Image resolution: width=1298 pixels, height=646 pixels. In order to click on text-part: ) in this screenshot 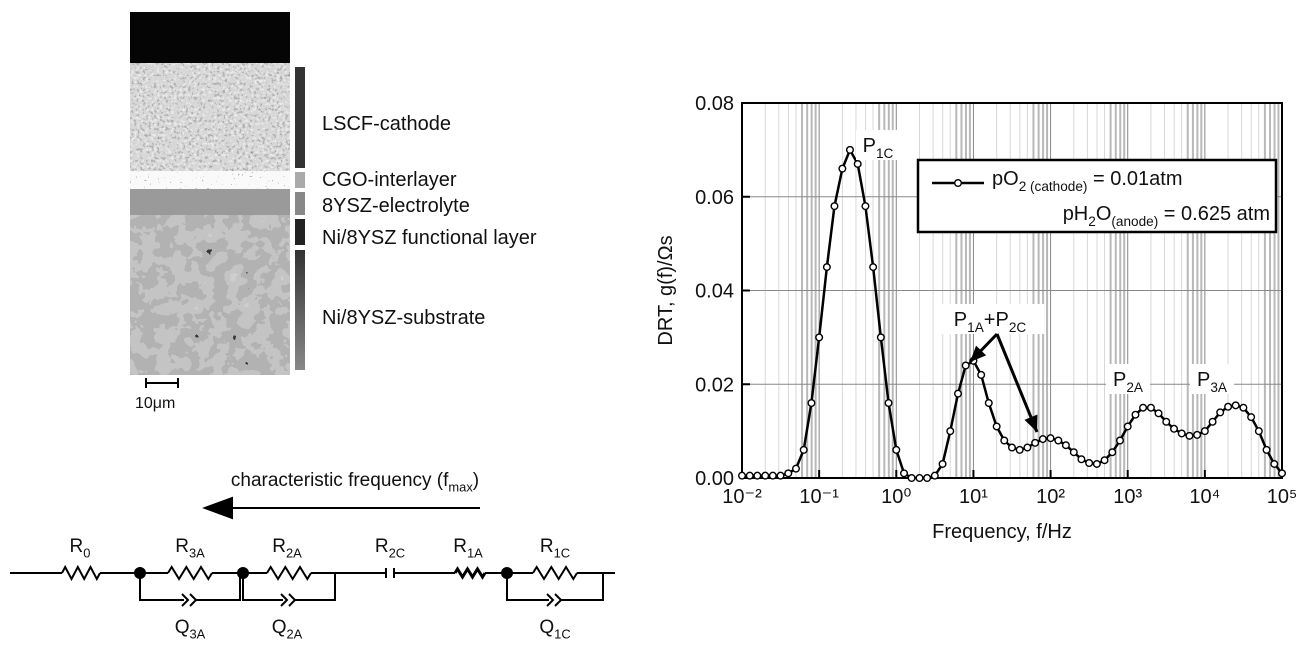, I will do `click(476, 480)`.